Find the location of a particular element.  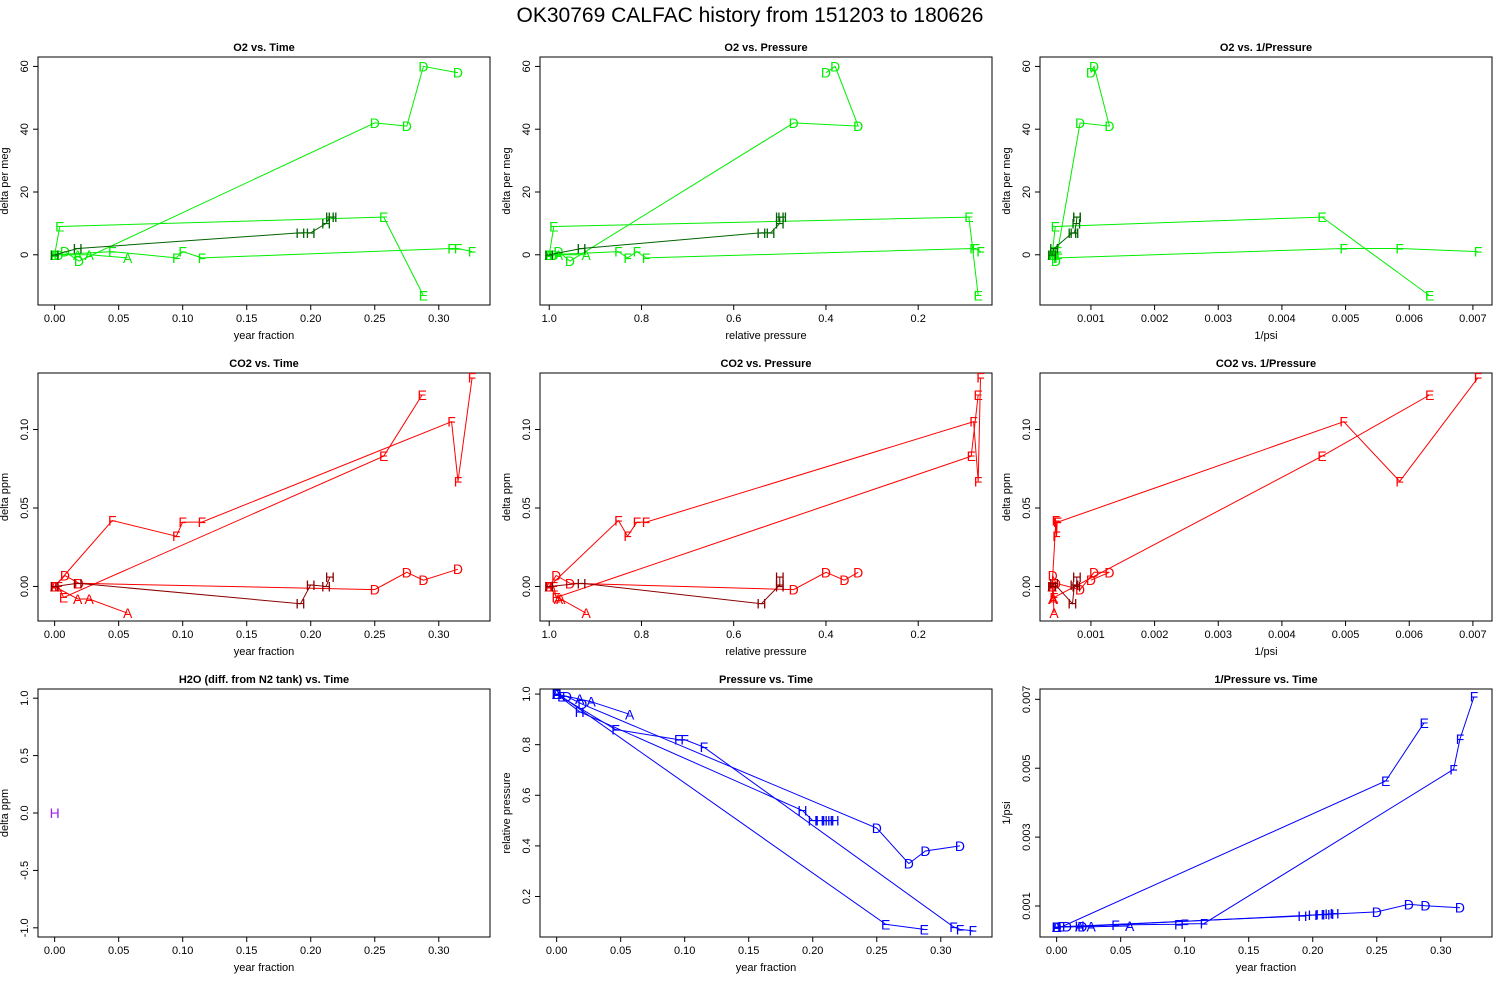

x-tick-label: 0.00 is located at coordinates (54, 635).